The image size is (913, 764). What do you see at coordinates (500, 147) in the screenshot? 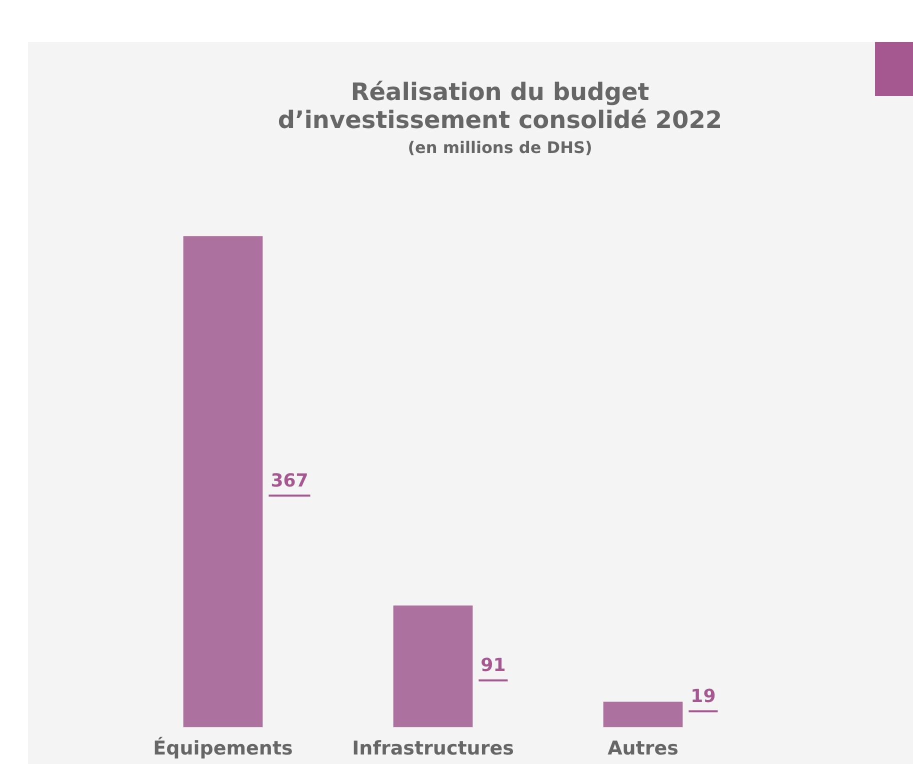
I see `chart-subtitle: (en millions de DHS)` at bounding box center [500, 147].